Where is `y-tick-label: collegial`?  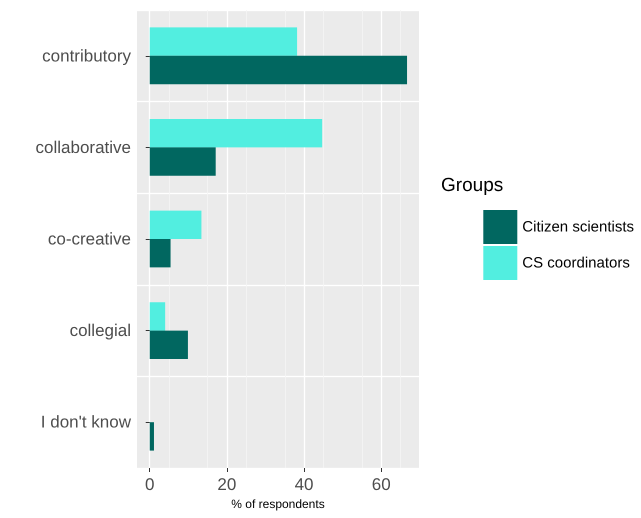 y-tick-label: collegial is located at coordinates (100, 330).